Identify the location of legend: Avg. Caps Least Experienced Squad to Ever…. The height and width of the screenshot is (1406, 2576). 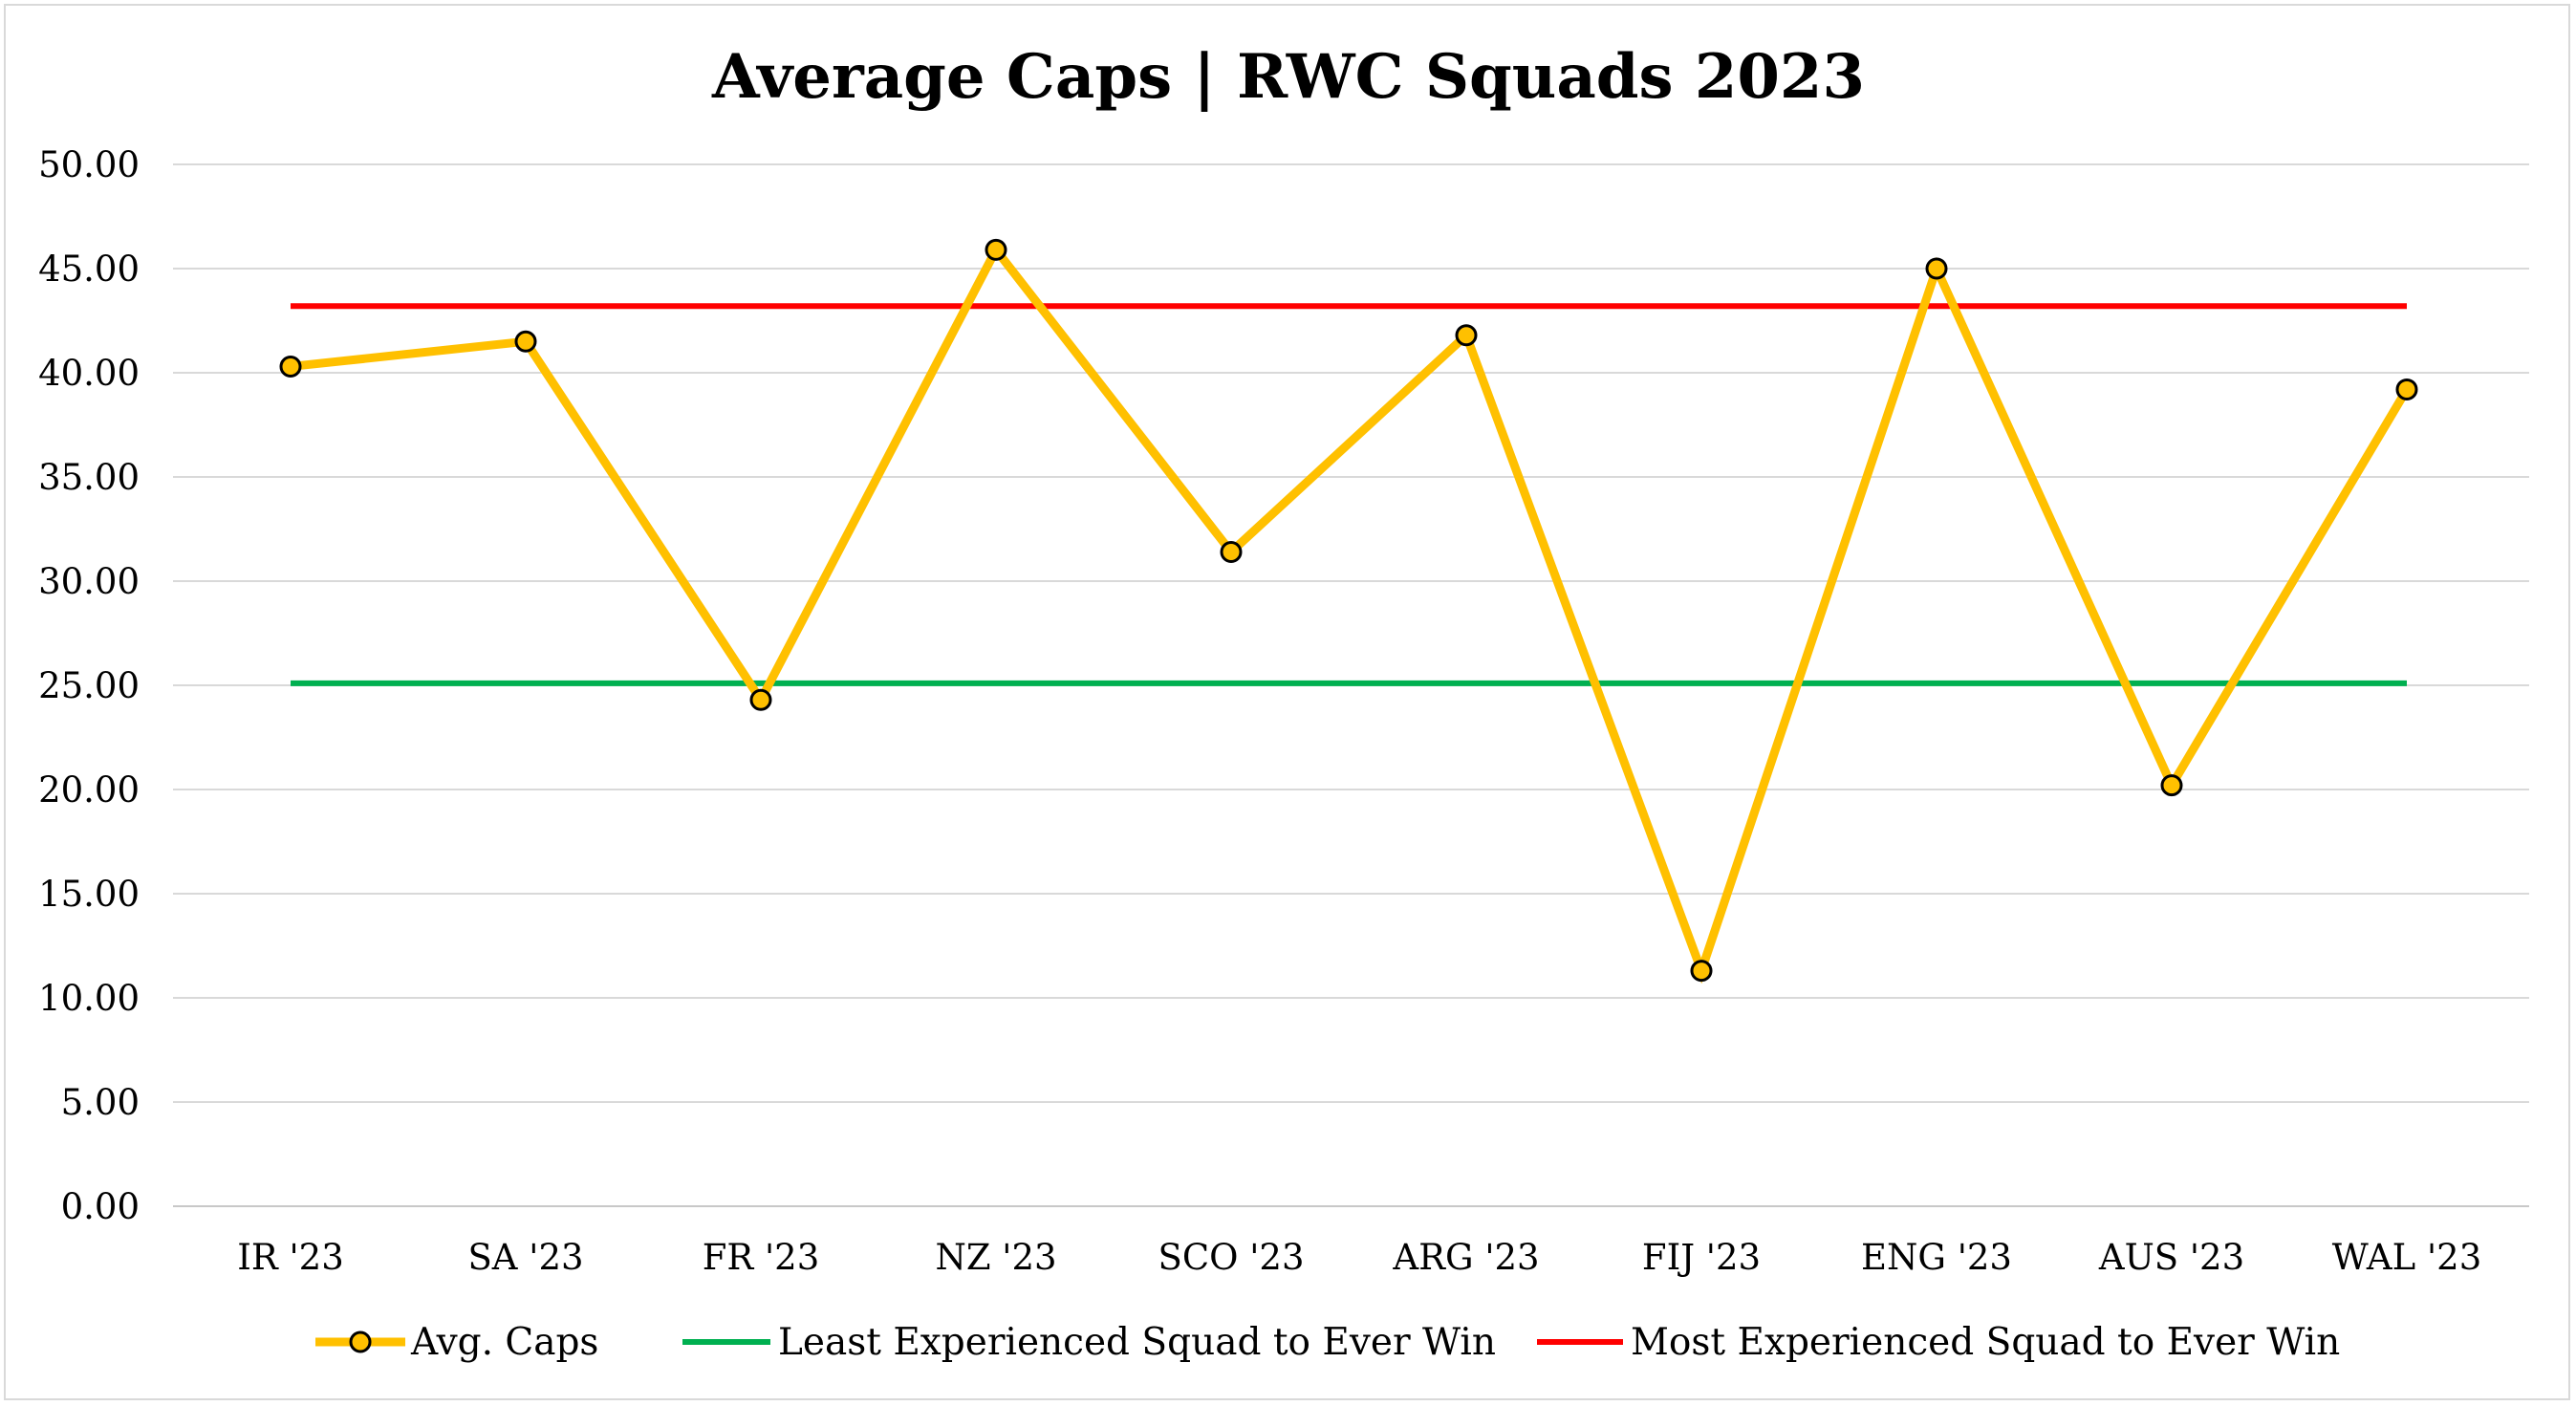
(1327, 1342).